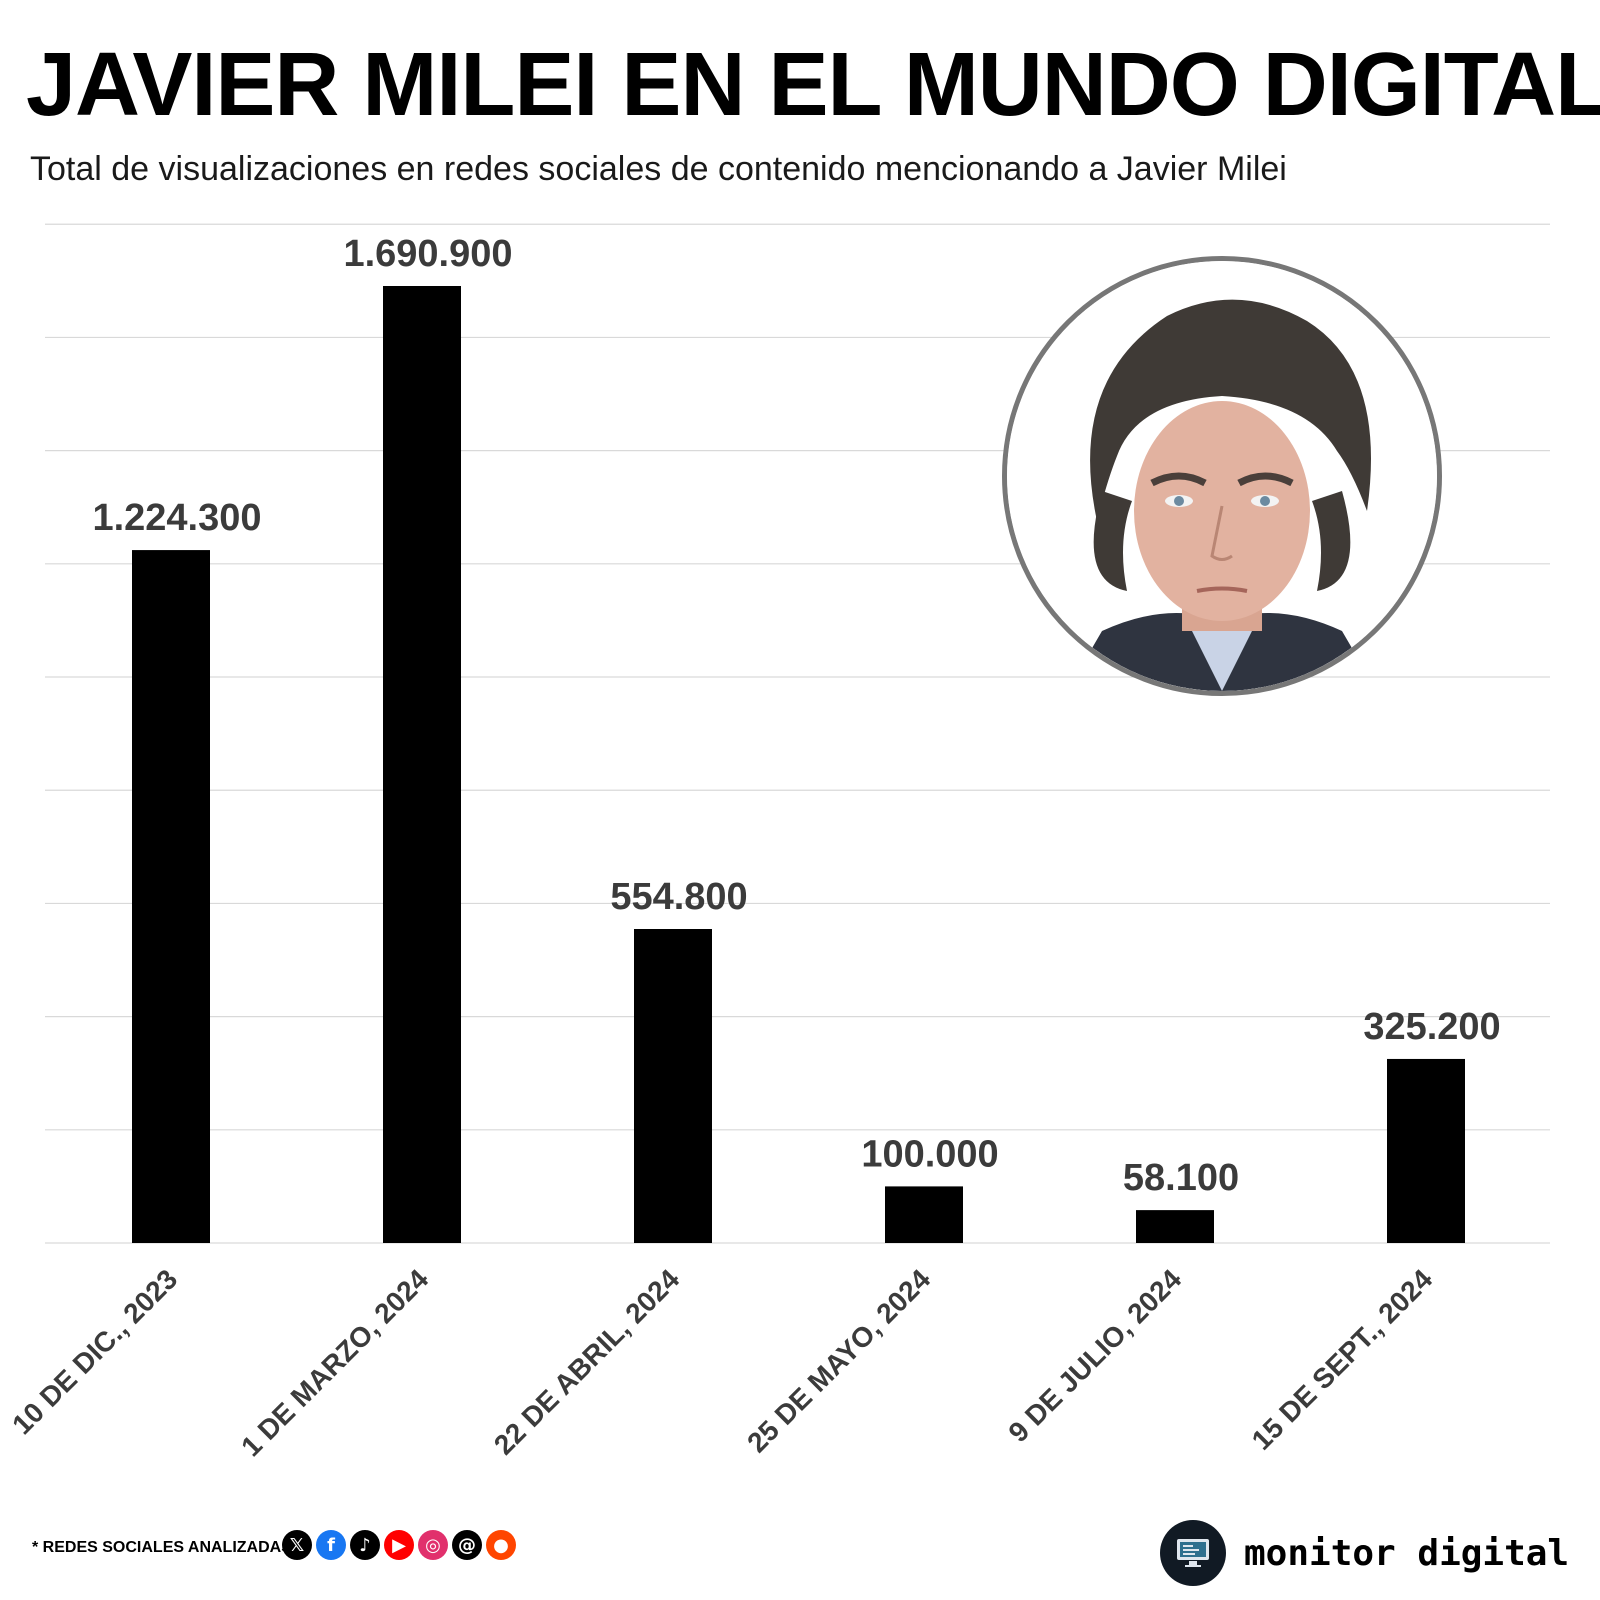  Describe the element at coordinates (1431, 1027) in the screenshot. I see `data-label: 325.200` at that location.